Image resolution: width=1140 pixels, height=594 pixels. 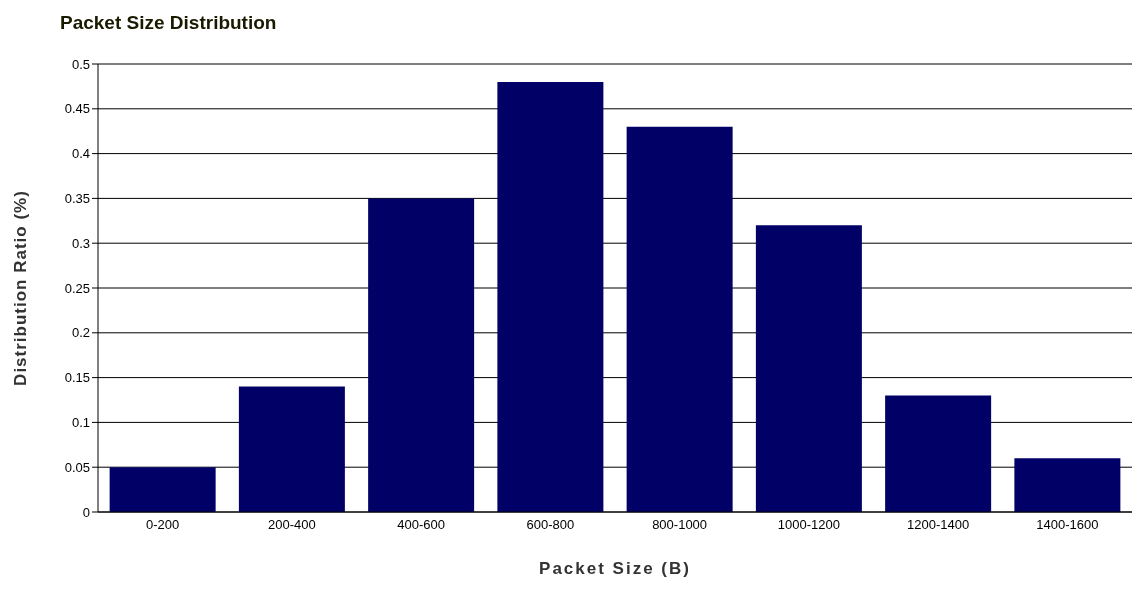 What do you see at coordinates (421, 525) in the screenshot?
I see `x-tick-label: 400-600` at bounding box center [421, 525].